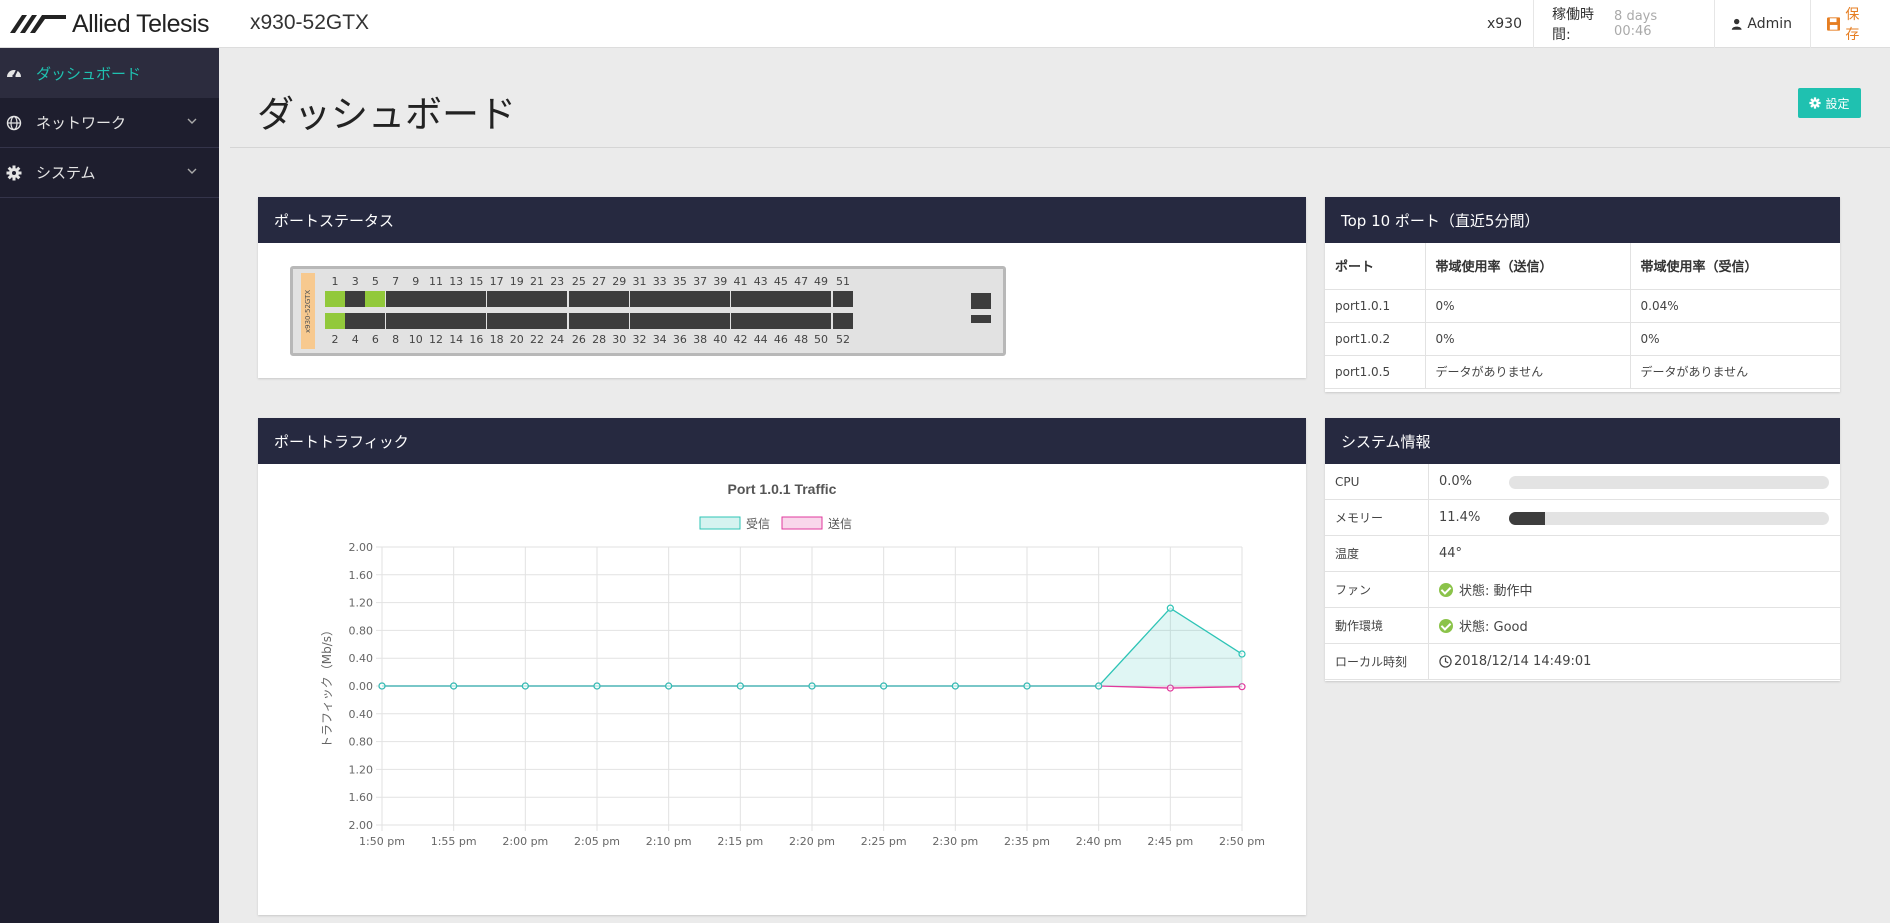 The image size is (1890, 923). I want to click on local-time-row: ローカル時刻 2018/12/14 14:49:01, so click(1582, 662).